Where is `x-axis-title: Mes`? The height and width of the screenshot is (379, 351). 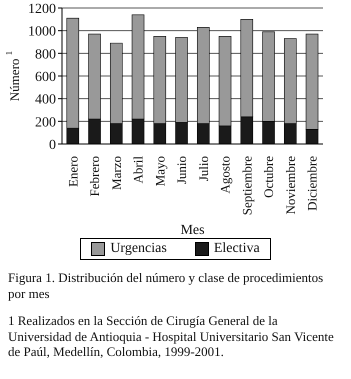 x-axis-title: Mes is located at coordinates (192, 230).